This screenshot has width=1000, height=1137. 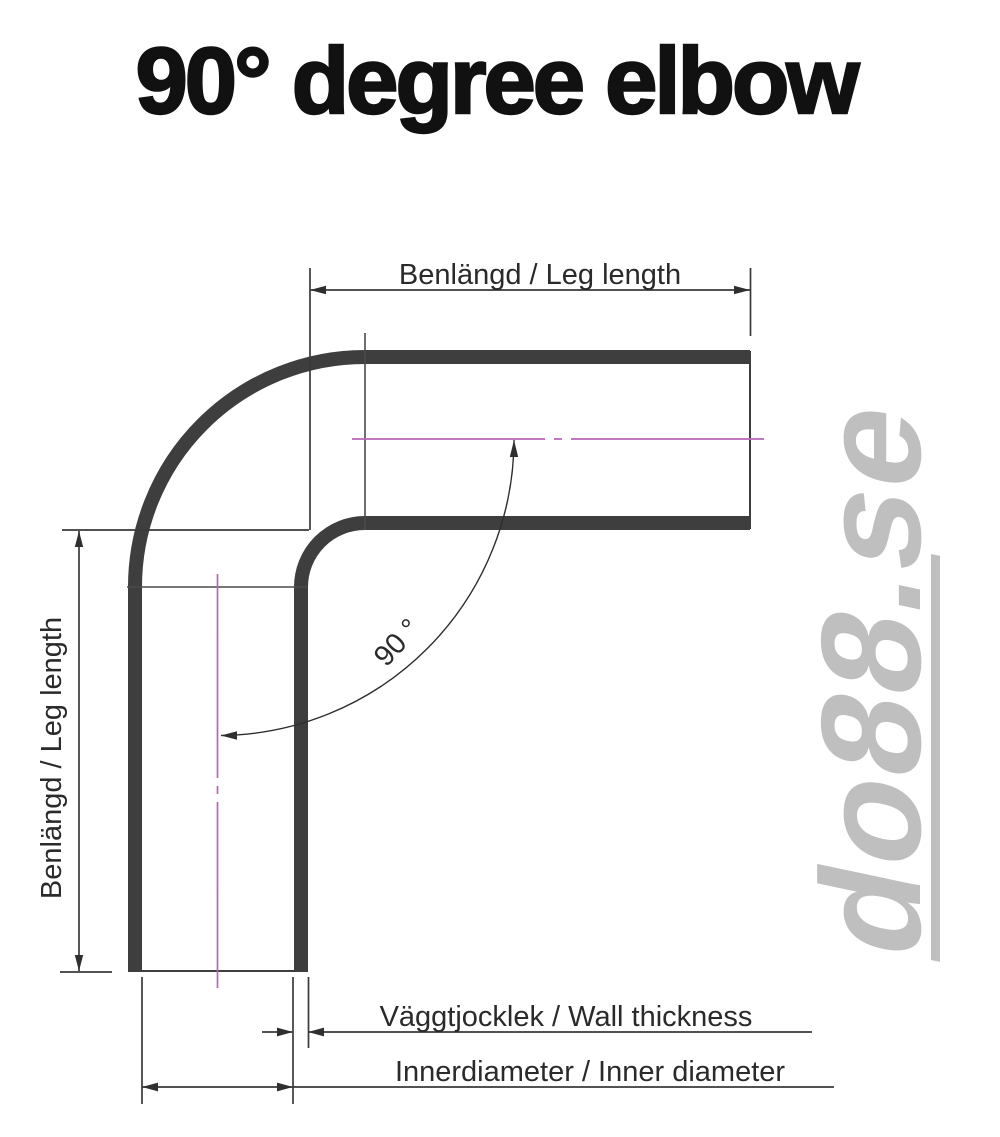 What do you see at coordinates (79, 963) in the screenshot?
I see `arrowhead-bottom` at bounding box center [79, 963].